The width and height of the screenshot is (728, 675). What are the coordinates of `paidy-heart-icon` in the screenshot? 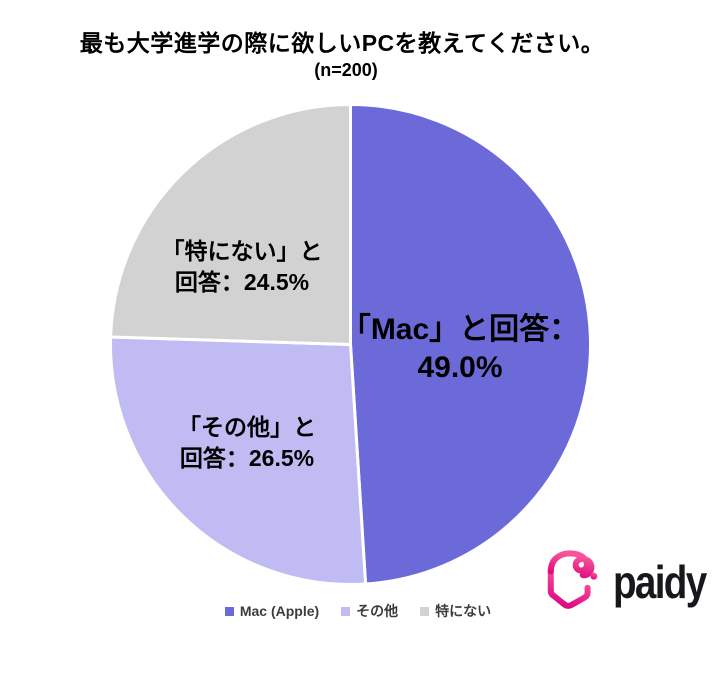 It's located at (572, 579).